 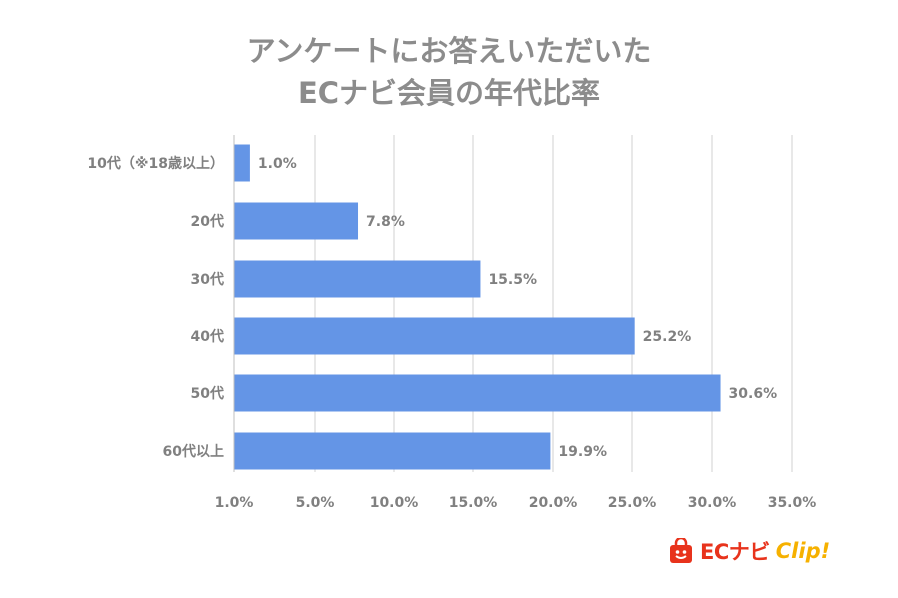 I want to click on logo-clip-text: Clip!, so click(x=803, y=551).